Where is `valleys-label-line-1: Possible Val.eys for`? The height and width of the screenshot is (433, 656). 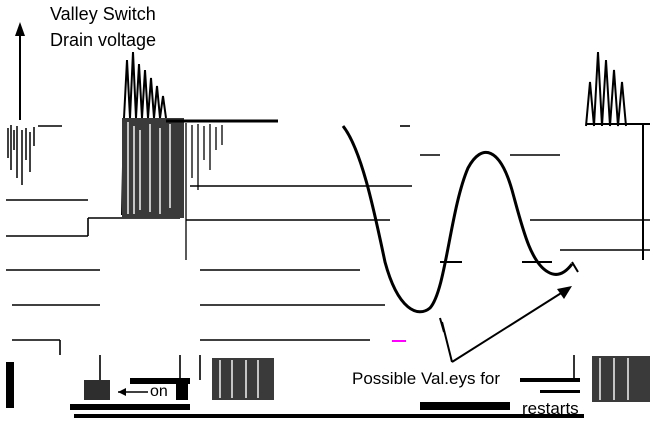
valleys-label-line-1: Possible Val.eys for is located at coordinates (426, 378).